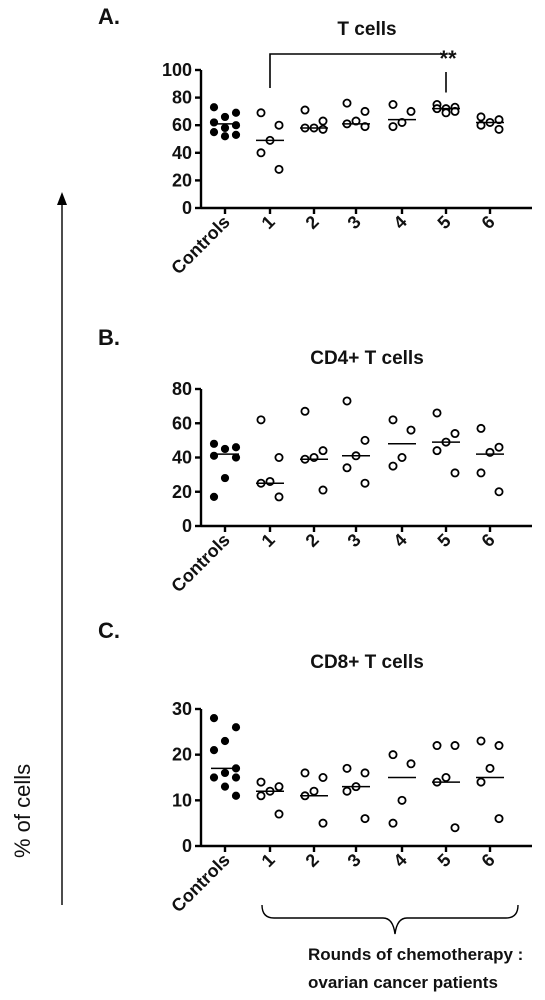  Describe the element at coordinates (182, 709) in the screenshot. I see `y-tick-label: 30` at that location.